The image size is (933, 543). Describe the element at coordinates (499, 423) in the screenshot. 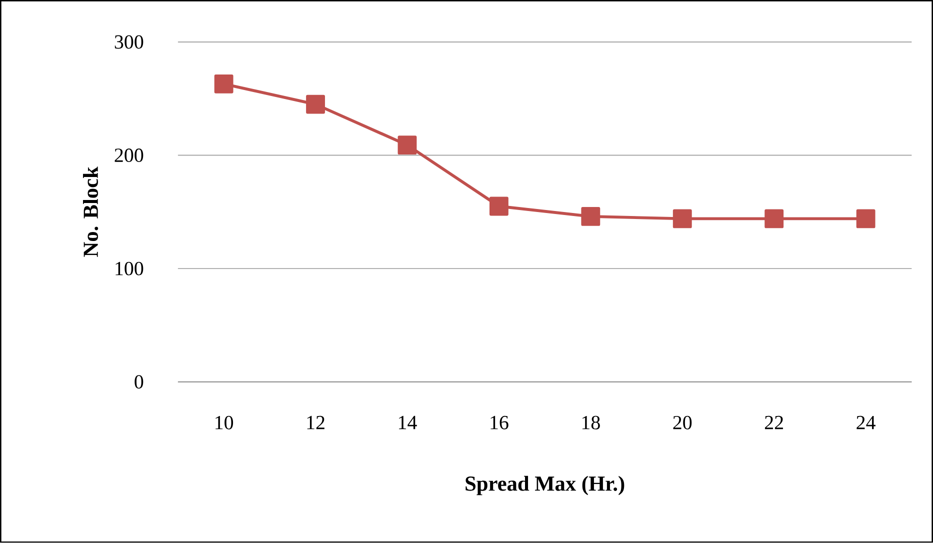

I see `x-tick-label: 16` at that location.